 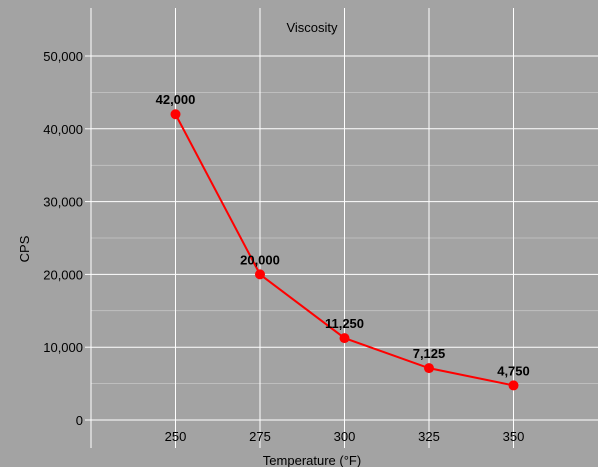 What do you see at coordinates (312, 460) in the screenshot?
I see `x-axis-title: Temperature (°F)` at bounding box center [312, 460].